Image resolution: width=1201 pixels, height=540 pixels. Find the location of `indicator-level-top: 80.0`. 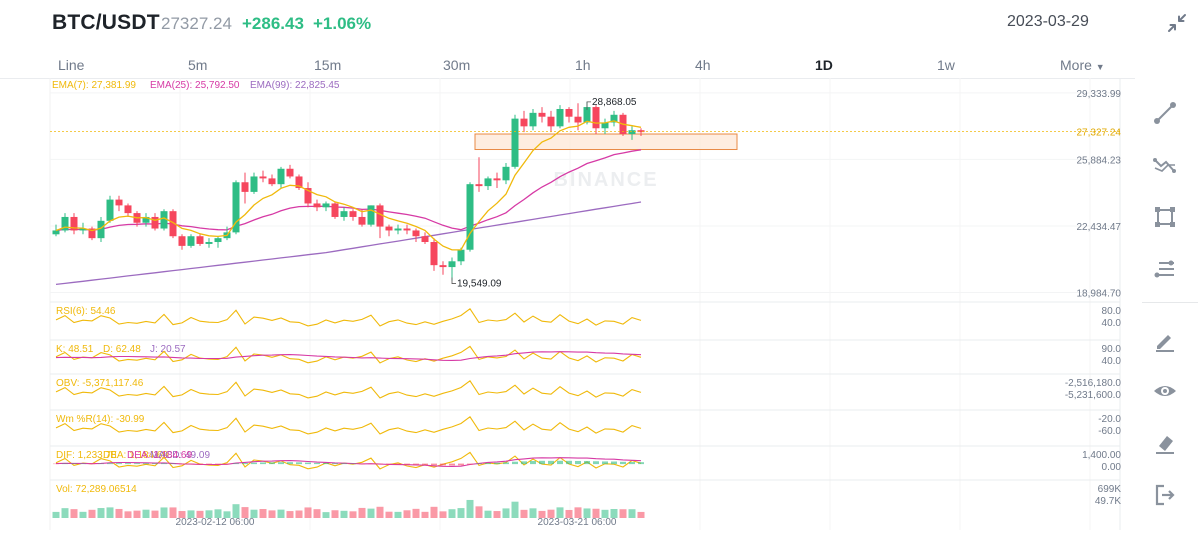

indicator-level-top: 80.0 is located at coordinates (1112, 311).